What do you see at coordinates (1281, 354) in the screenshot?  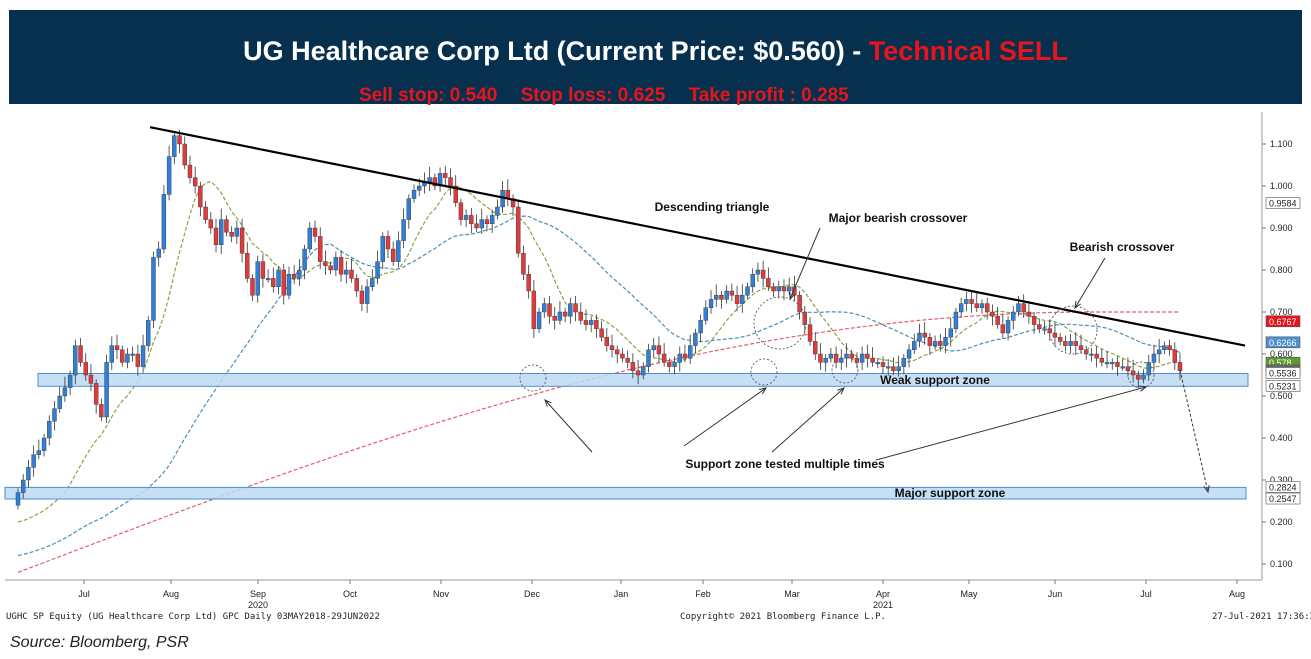 I see `price-tick-label: 0.600` at bounding box center [1281, 354].